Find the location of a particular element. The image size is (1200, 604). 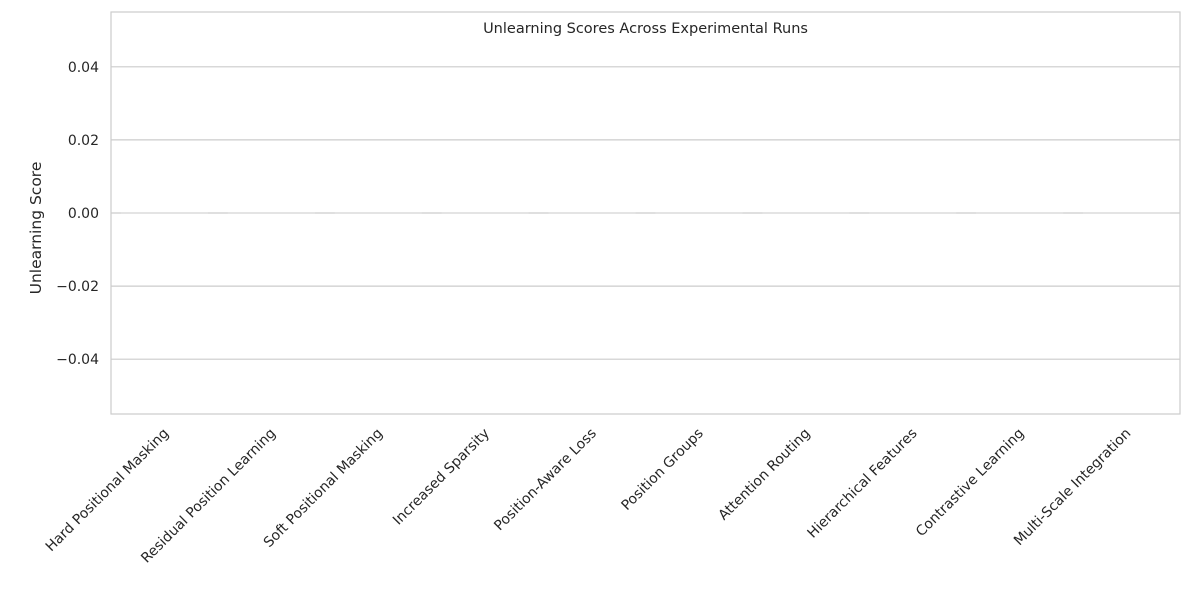

x-tick-label: Soft Positional Masking is located at coordinates (323, 488).